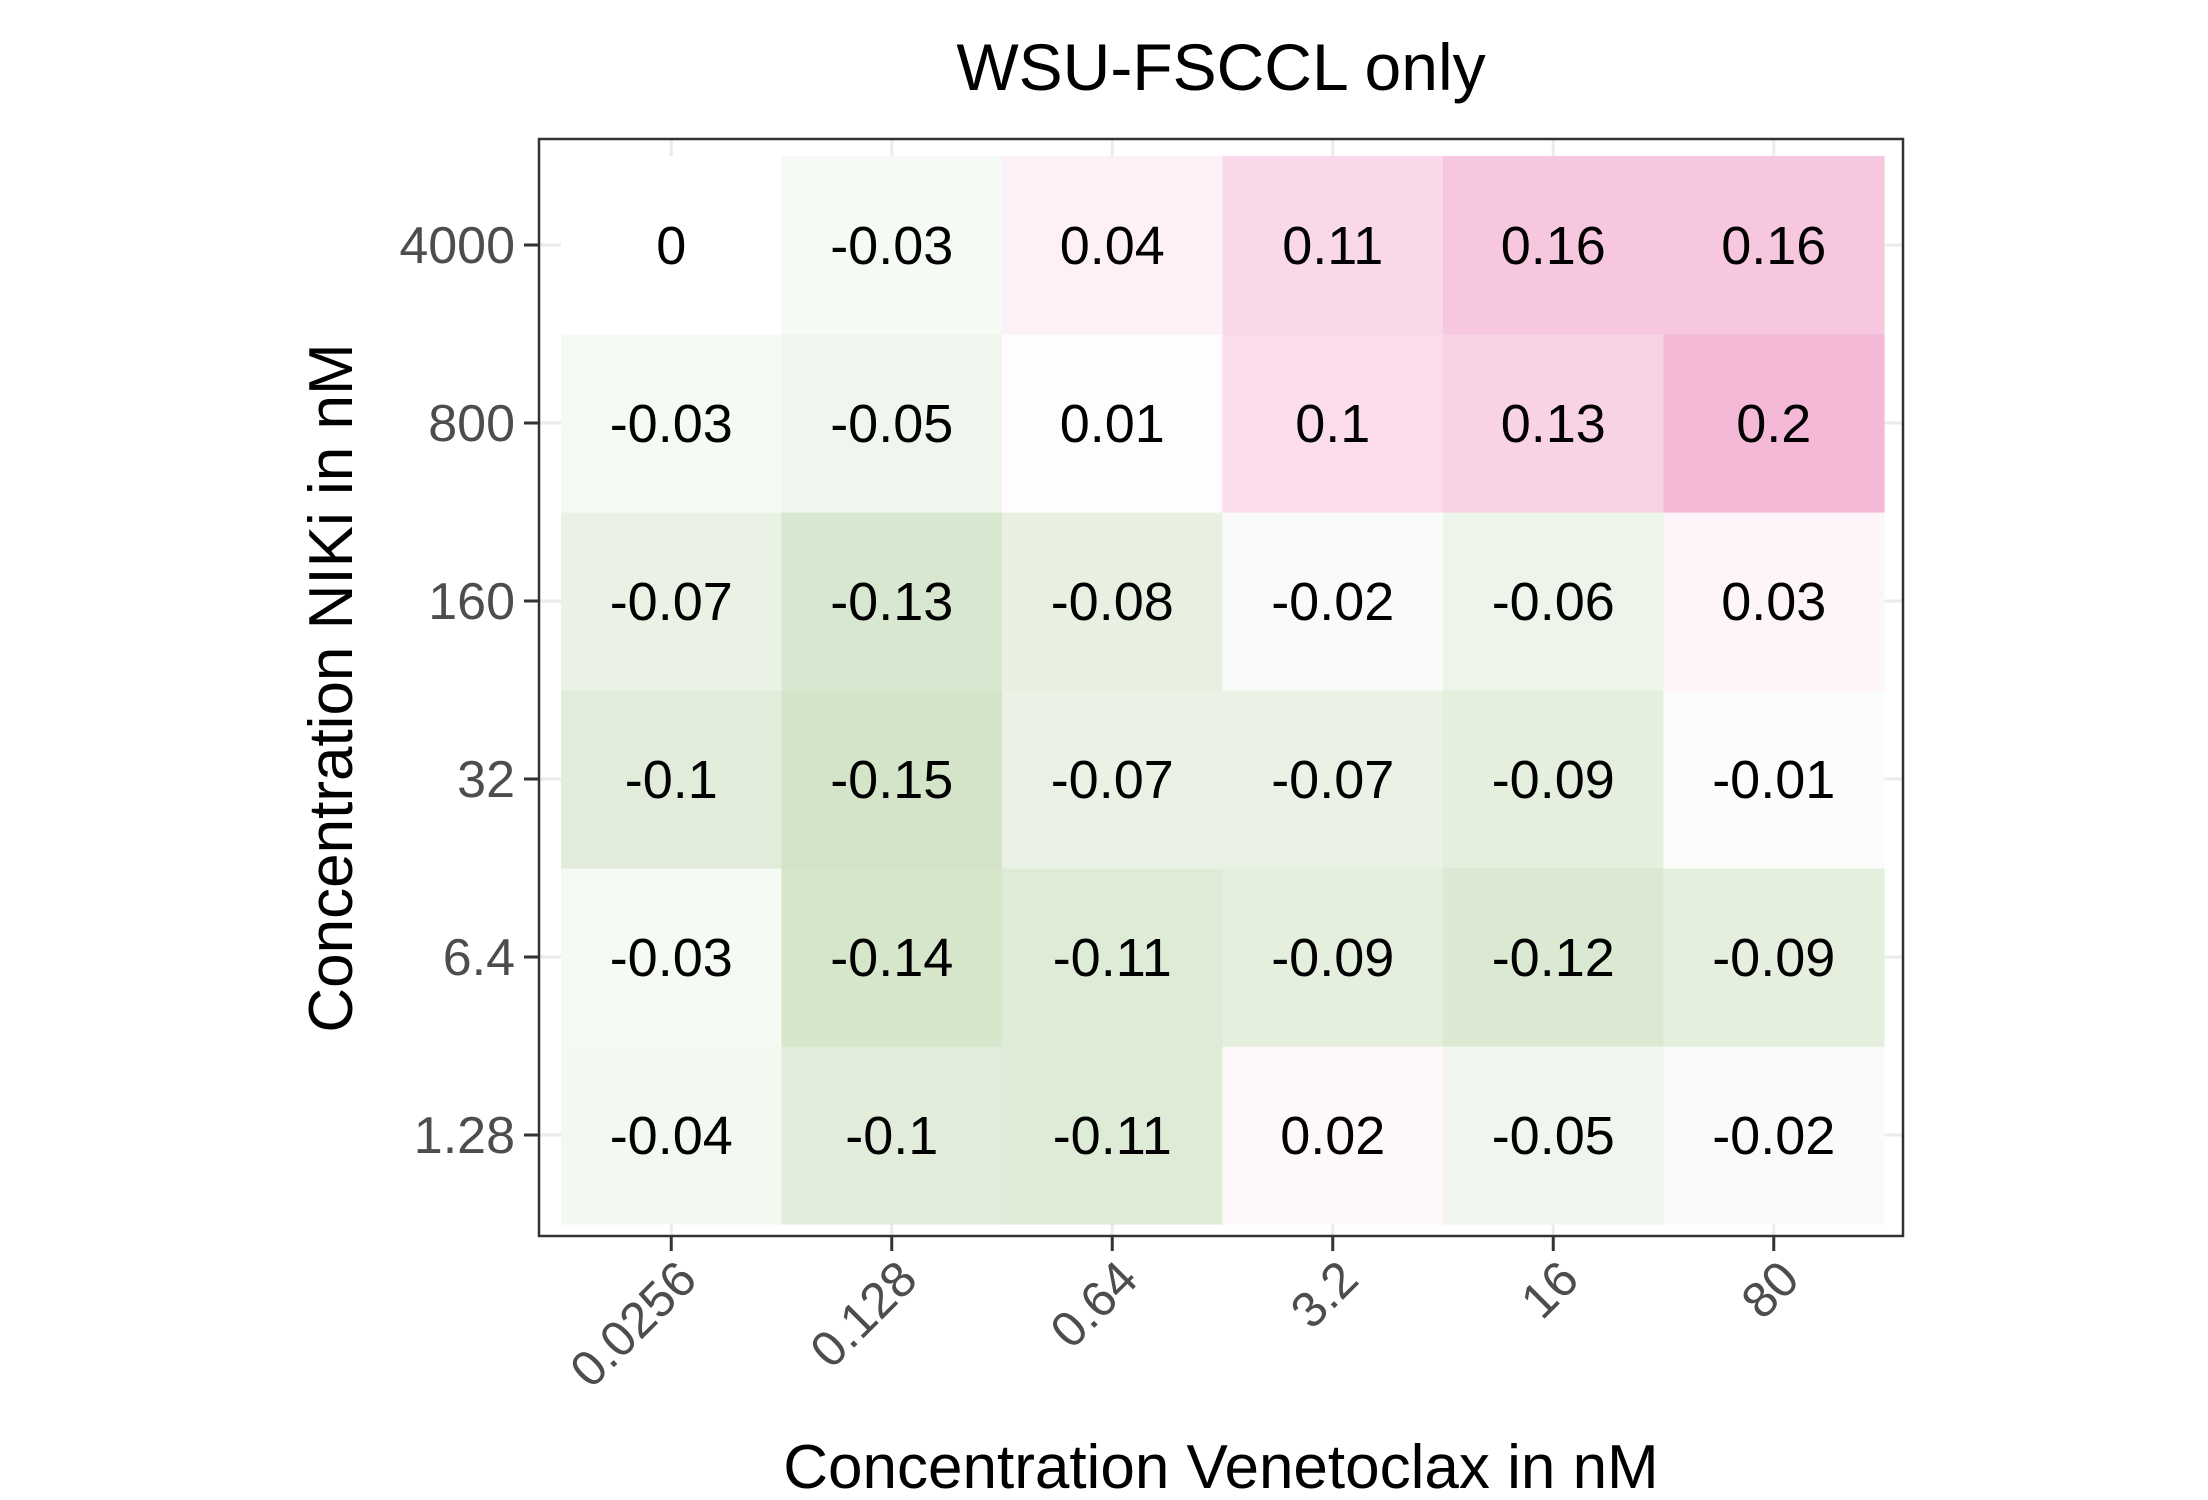 This screenshot has height=1500, width=2208. Describe the element at coordinates (1094, 1304) in the screenshot. I see `x-tick-label: 0.64` at that location.